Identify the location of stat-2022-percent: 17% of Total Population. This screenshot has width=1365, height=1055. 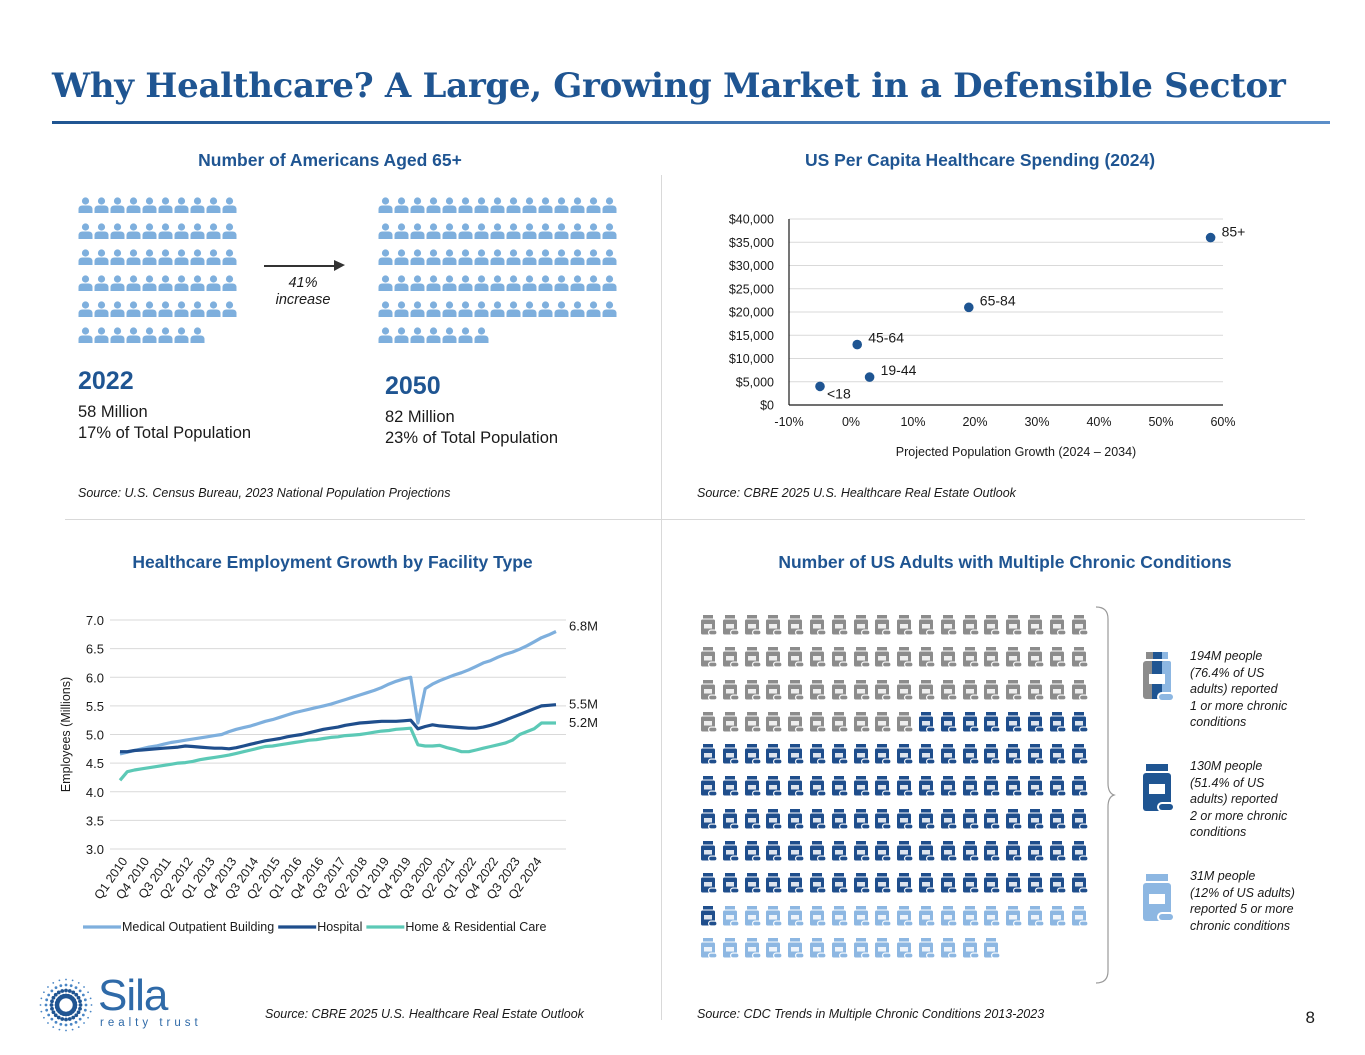
(165, 433).